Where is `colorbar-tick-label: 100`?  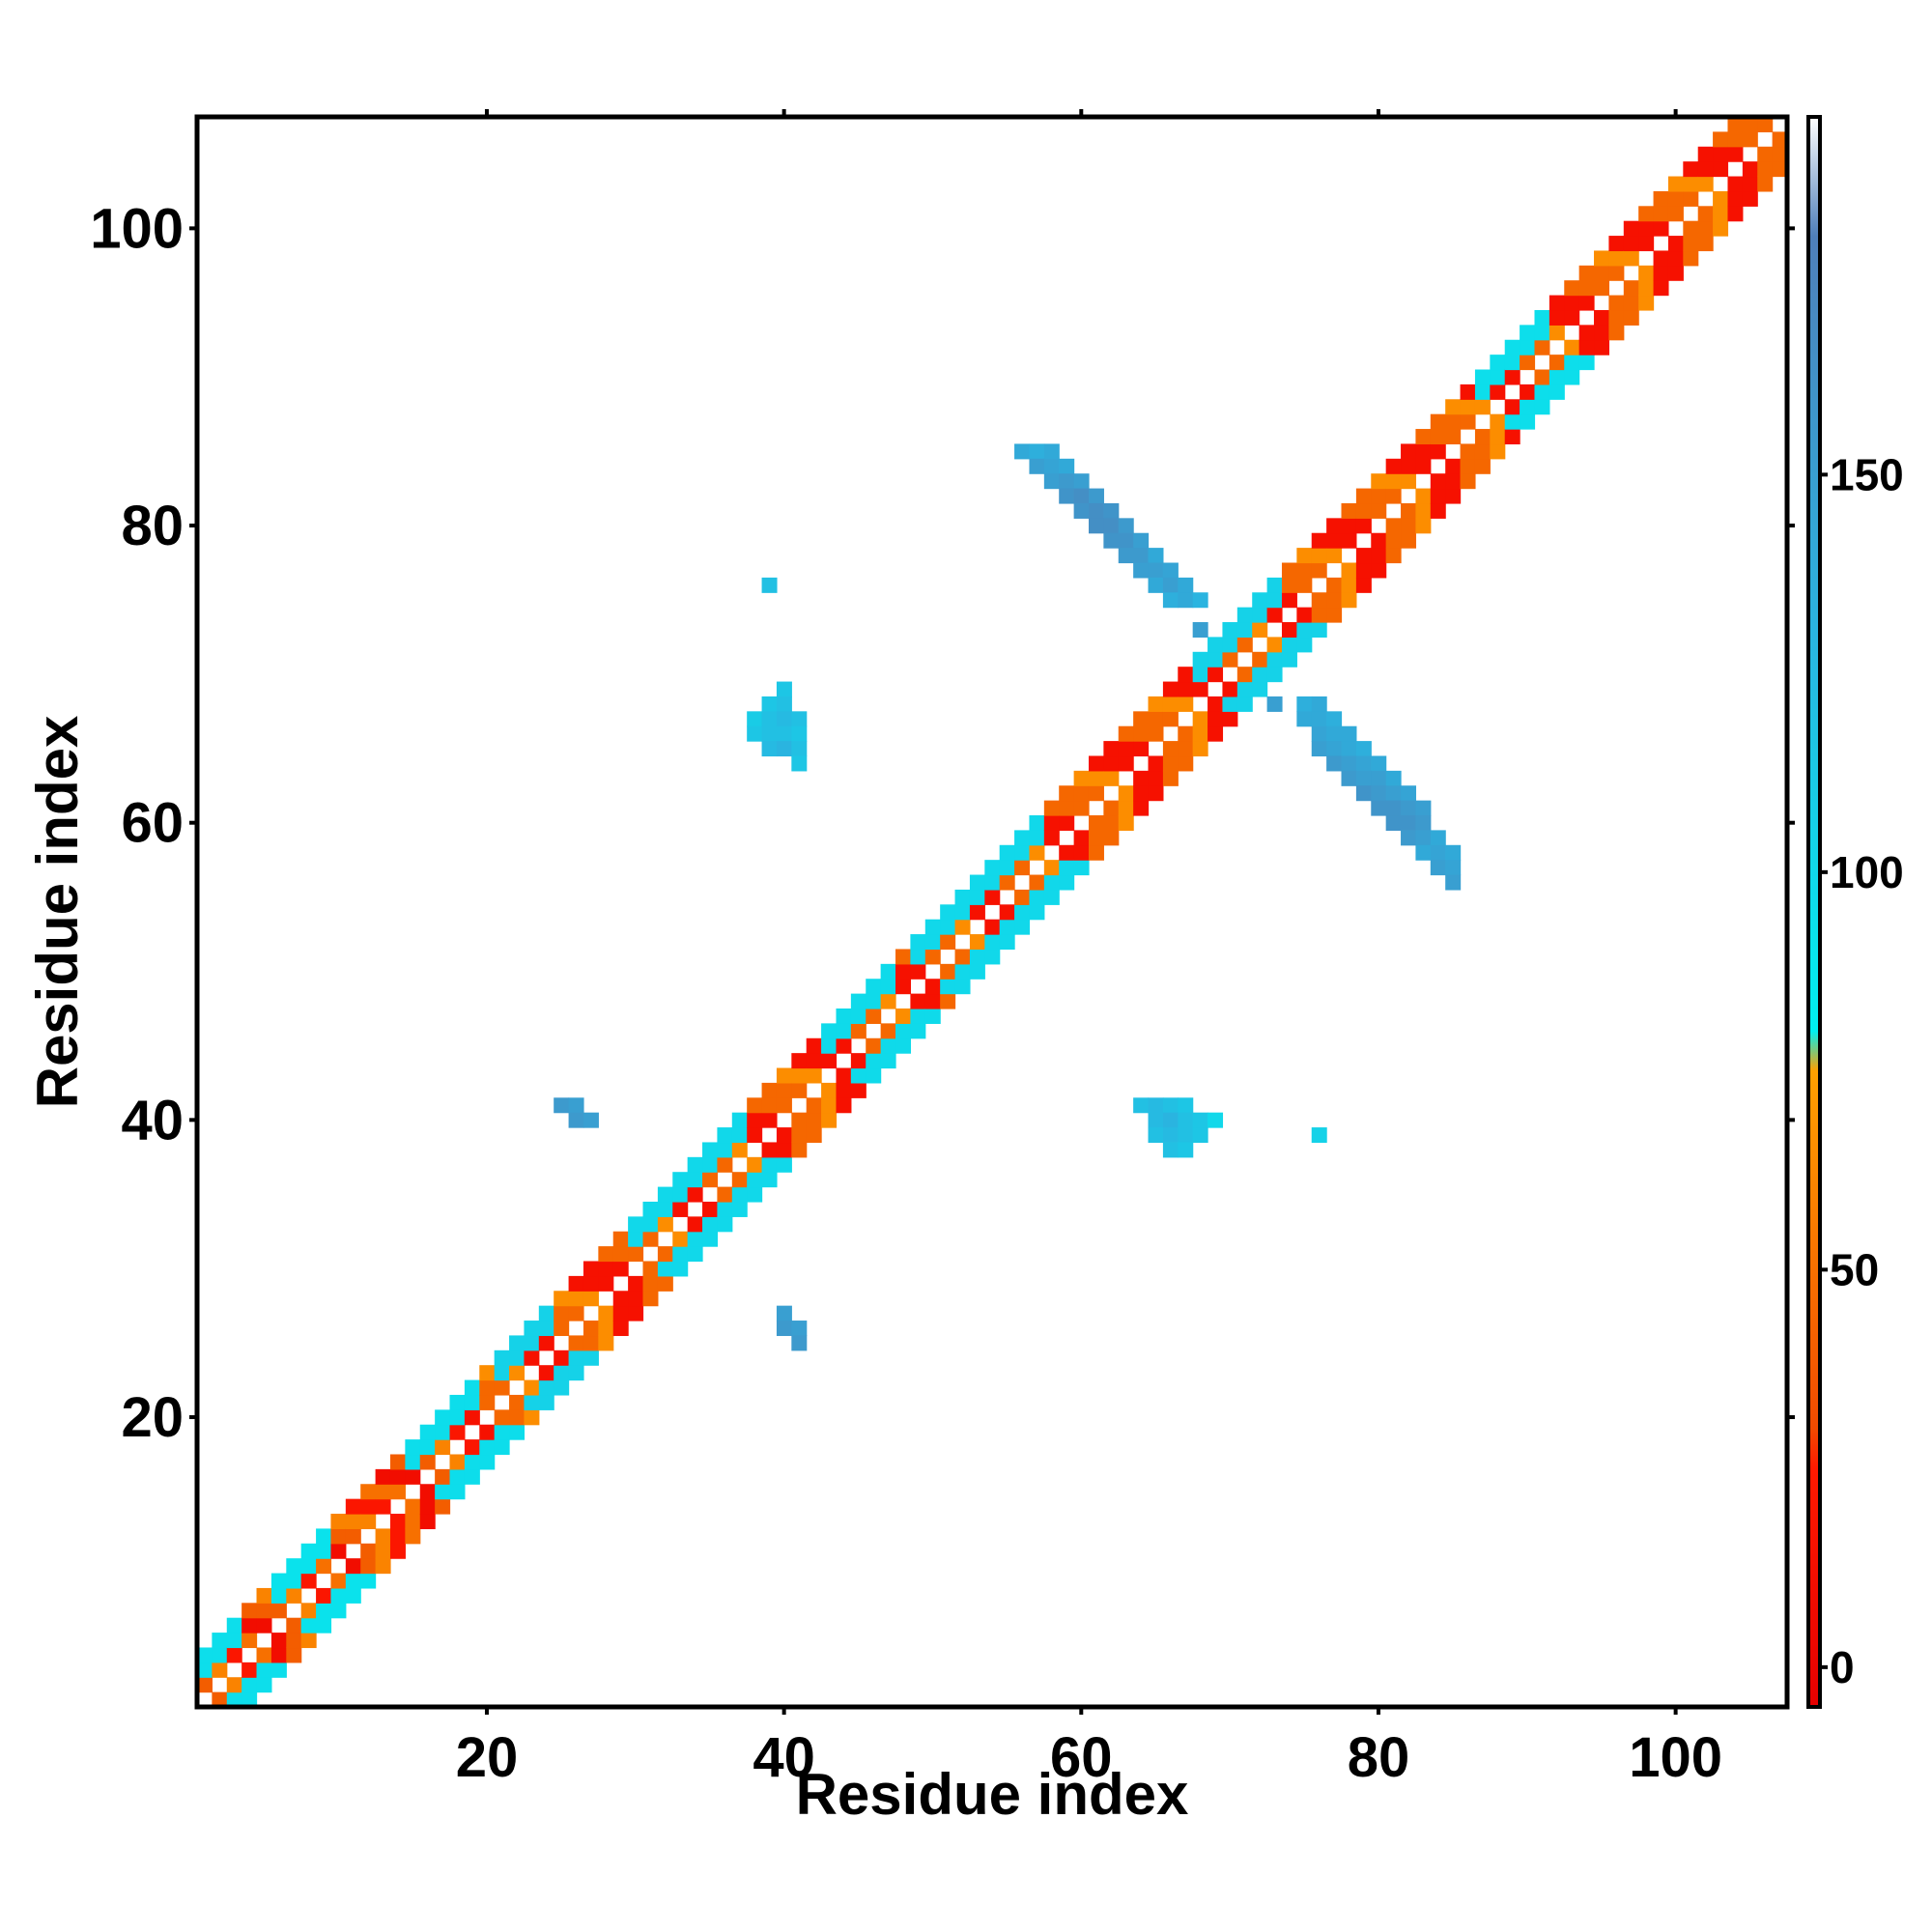 colorbar-tick-label: 100 is located at coordinates (1867, 872).